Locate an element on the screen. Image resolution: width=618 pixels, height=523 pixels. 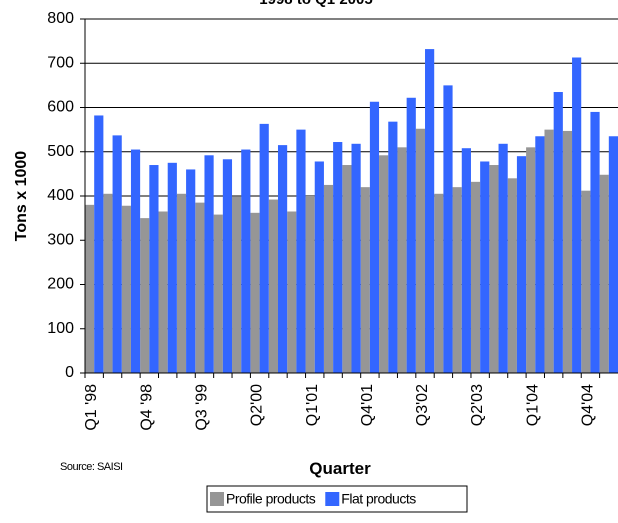
x-tick-label: Q1 '98 is located at coordinates (91, 407).